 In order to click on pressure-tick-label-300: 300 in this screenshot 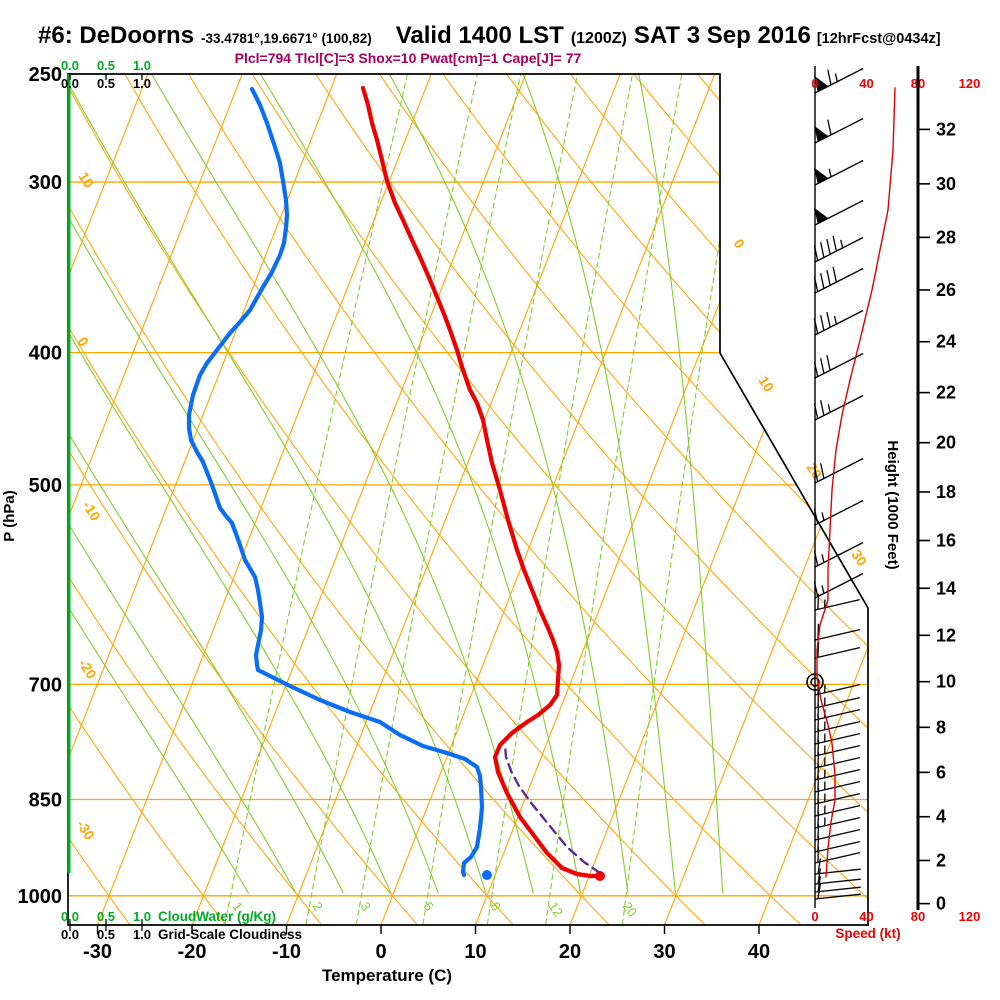, I will do `click(45, 183)`.